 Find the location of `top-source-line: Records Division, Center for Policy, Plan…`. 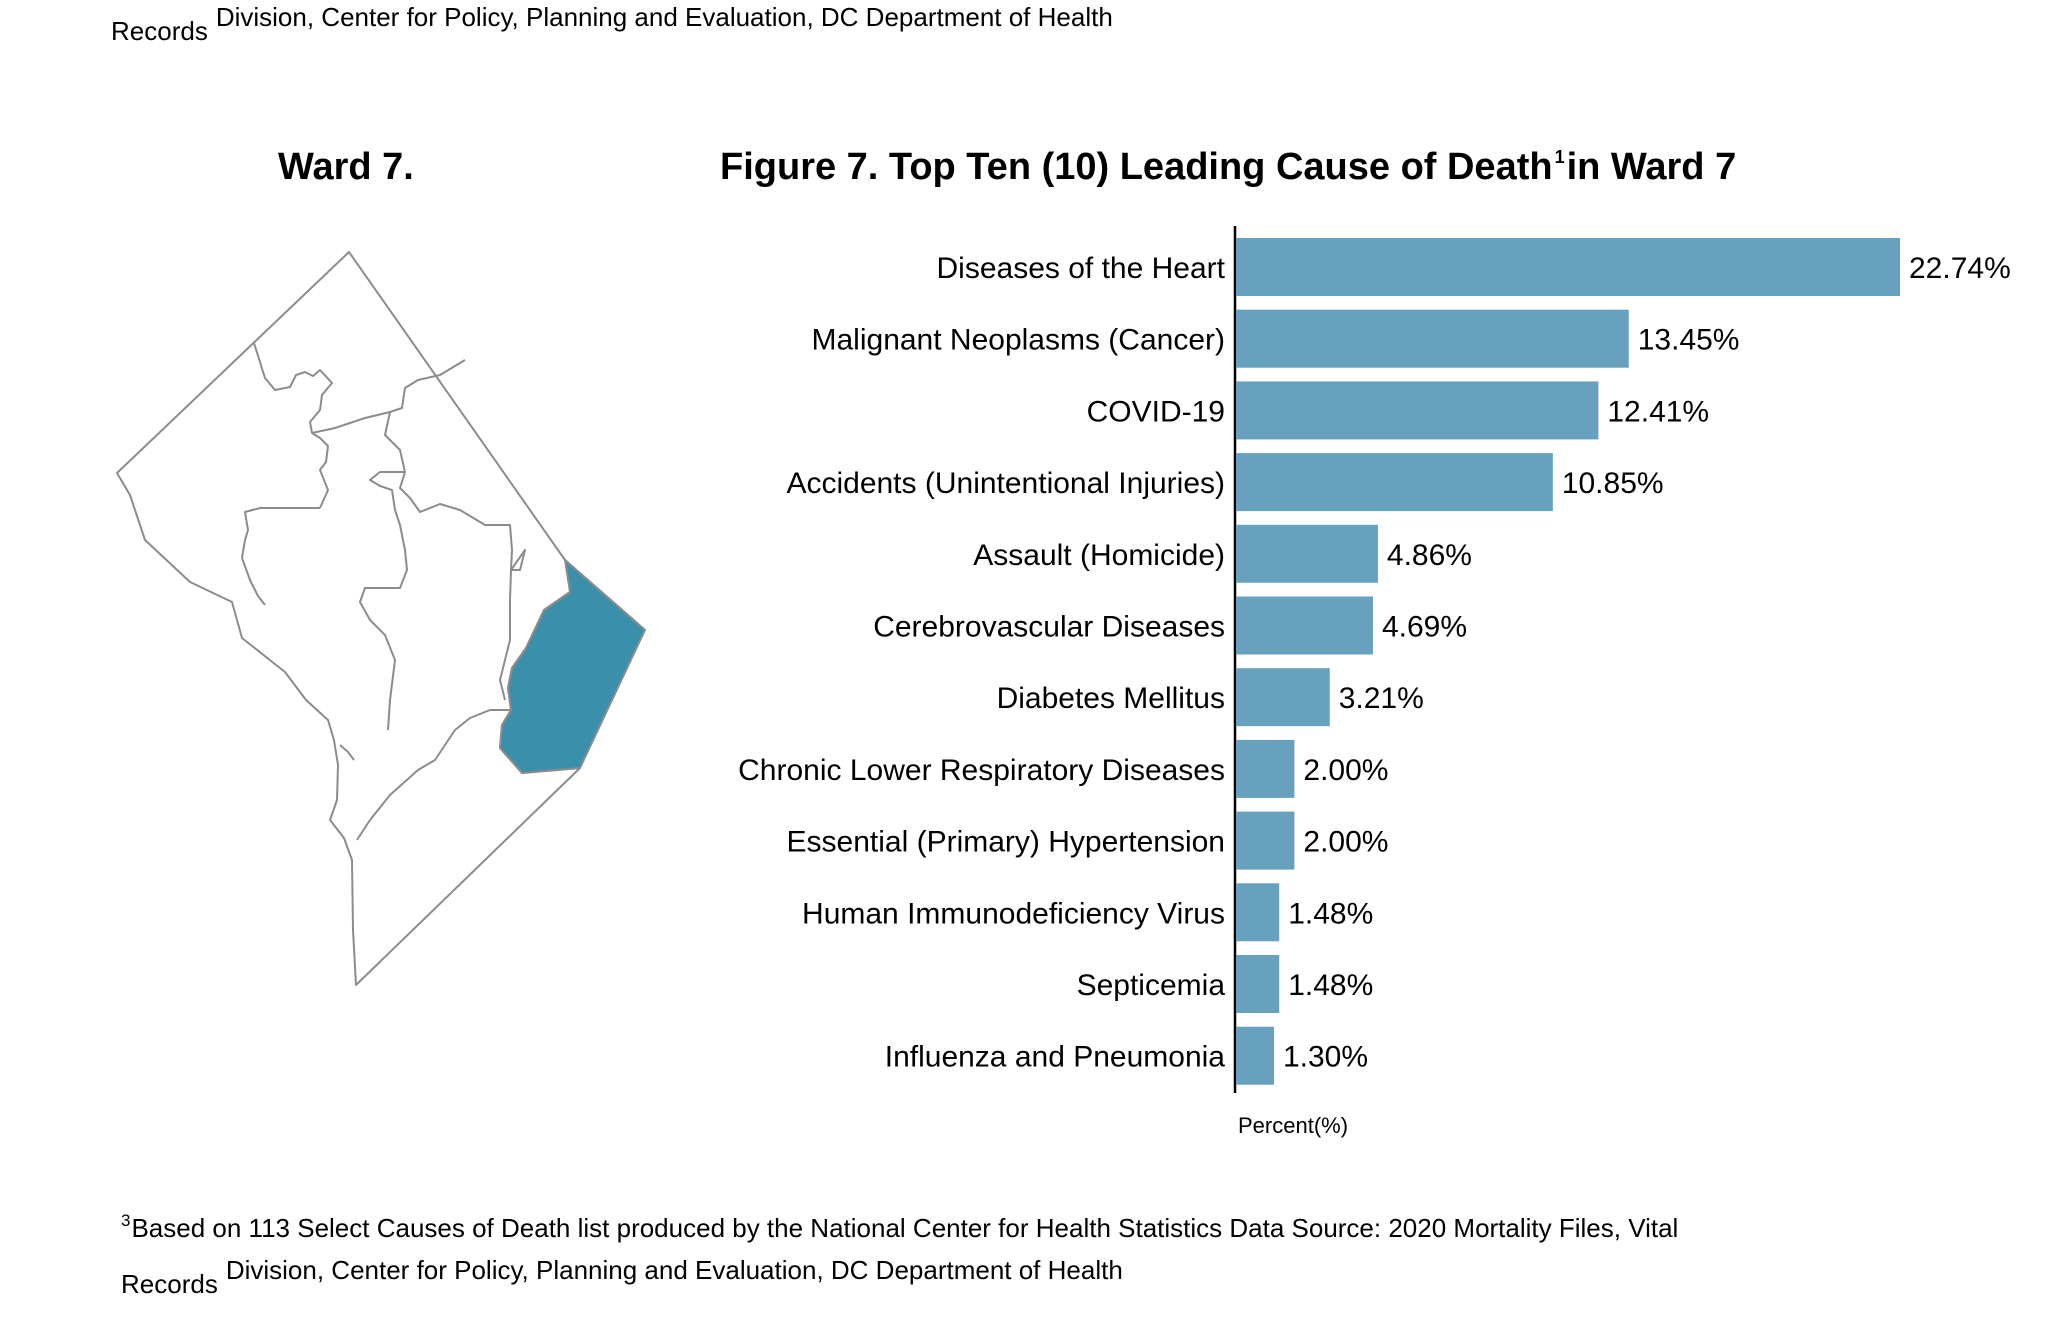

top-source-line: Records Division, Center for Policy, Plan… is located at coordinates (612, 24).